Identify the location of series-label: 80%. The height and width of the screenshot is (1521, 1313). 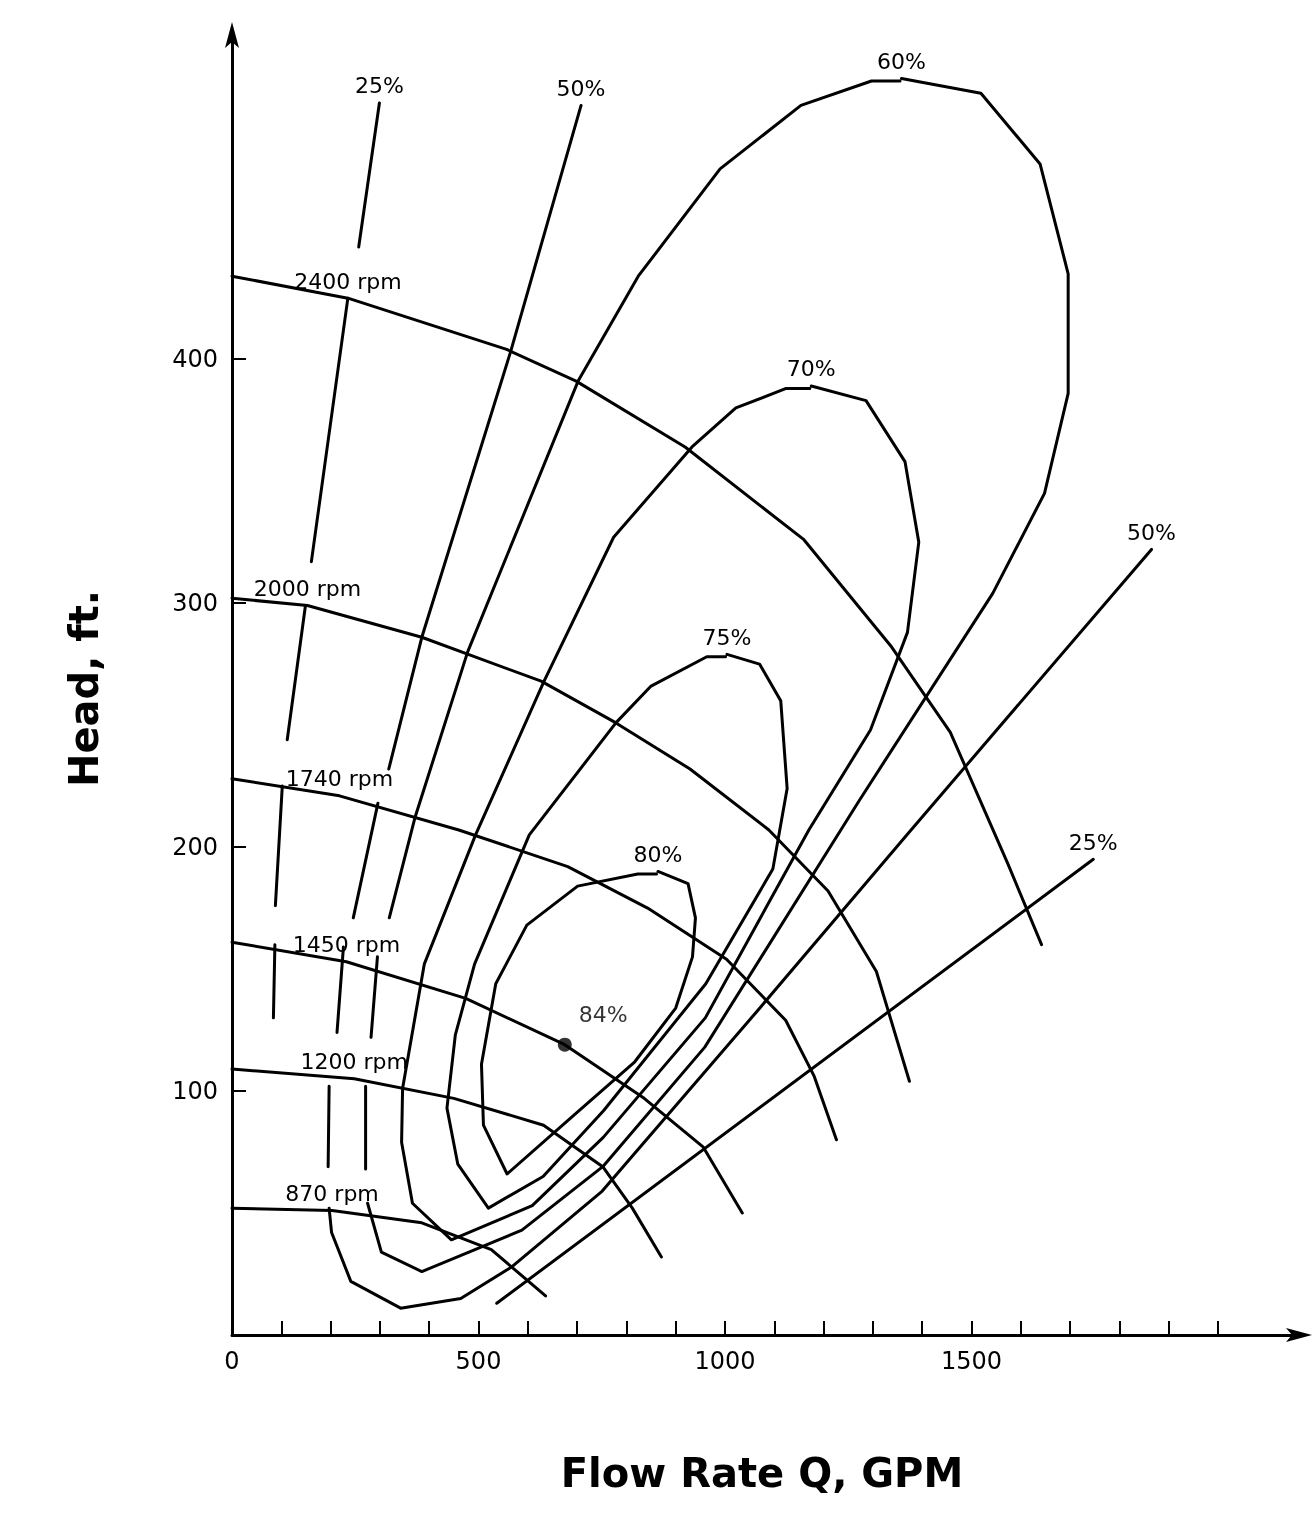
(658, 854).